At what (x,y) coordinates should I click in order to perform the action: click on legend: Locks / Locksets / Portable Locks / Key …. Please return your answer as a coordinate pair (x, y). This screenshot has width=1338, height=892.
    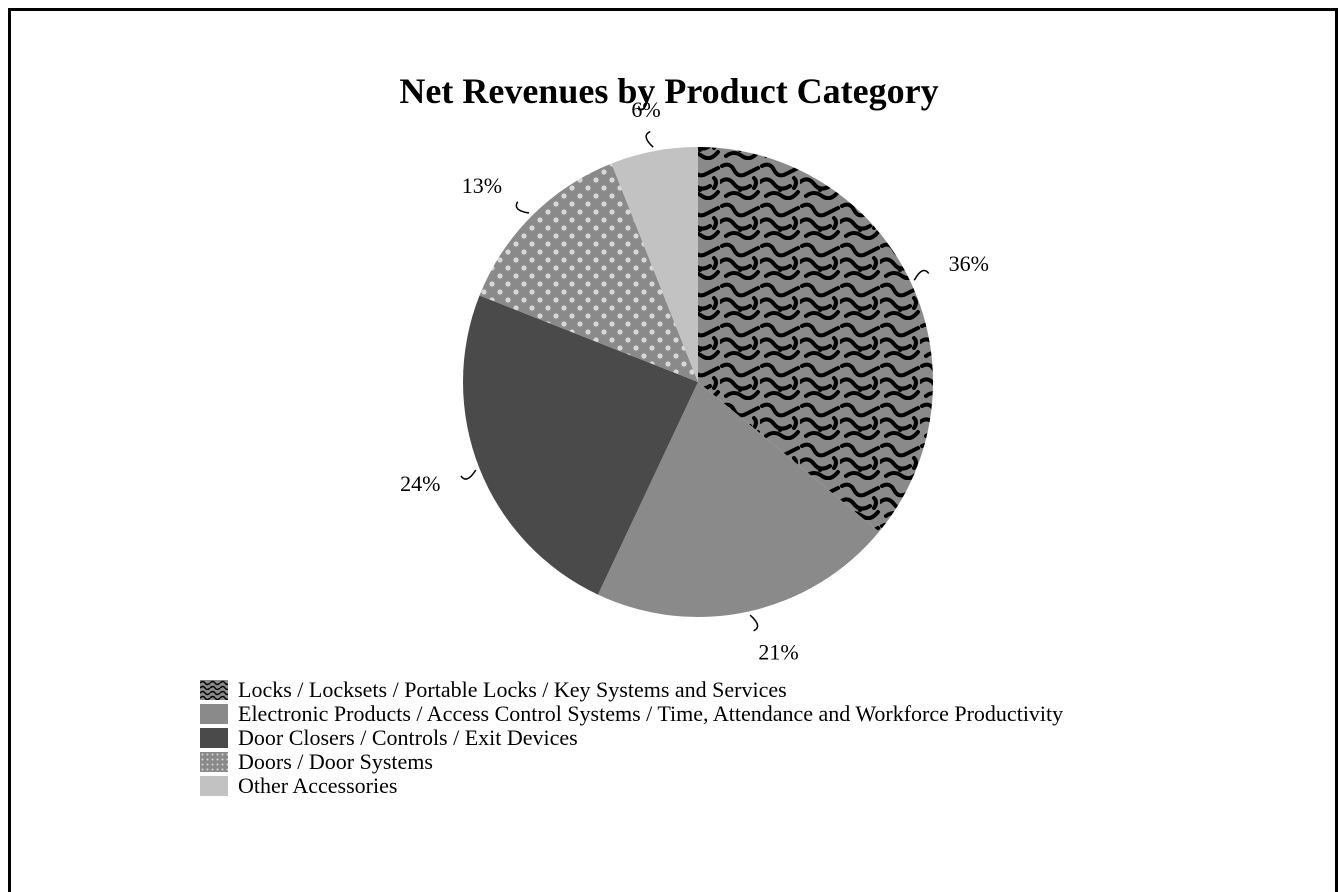
    Looking at the image, I should click on (631, 738).